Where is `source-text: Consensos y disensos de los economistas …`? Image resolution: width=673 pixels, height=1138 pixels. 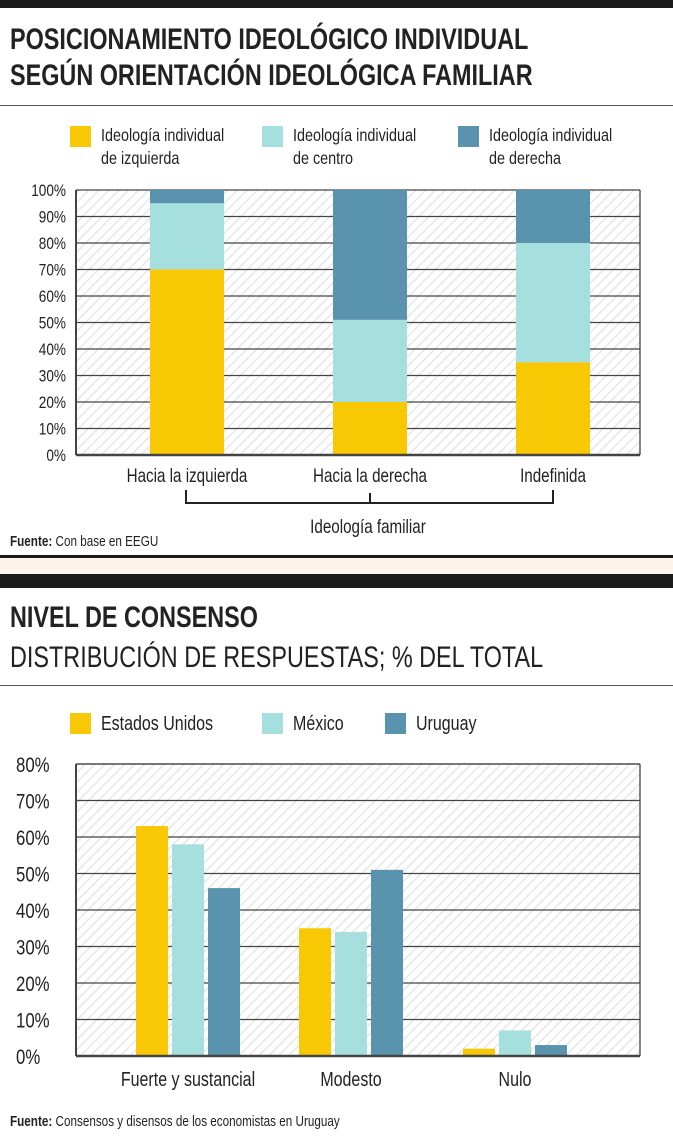 source-text: Consensos y disensos de los economistas … is located at coordinates (197, 1121).